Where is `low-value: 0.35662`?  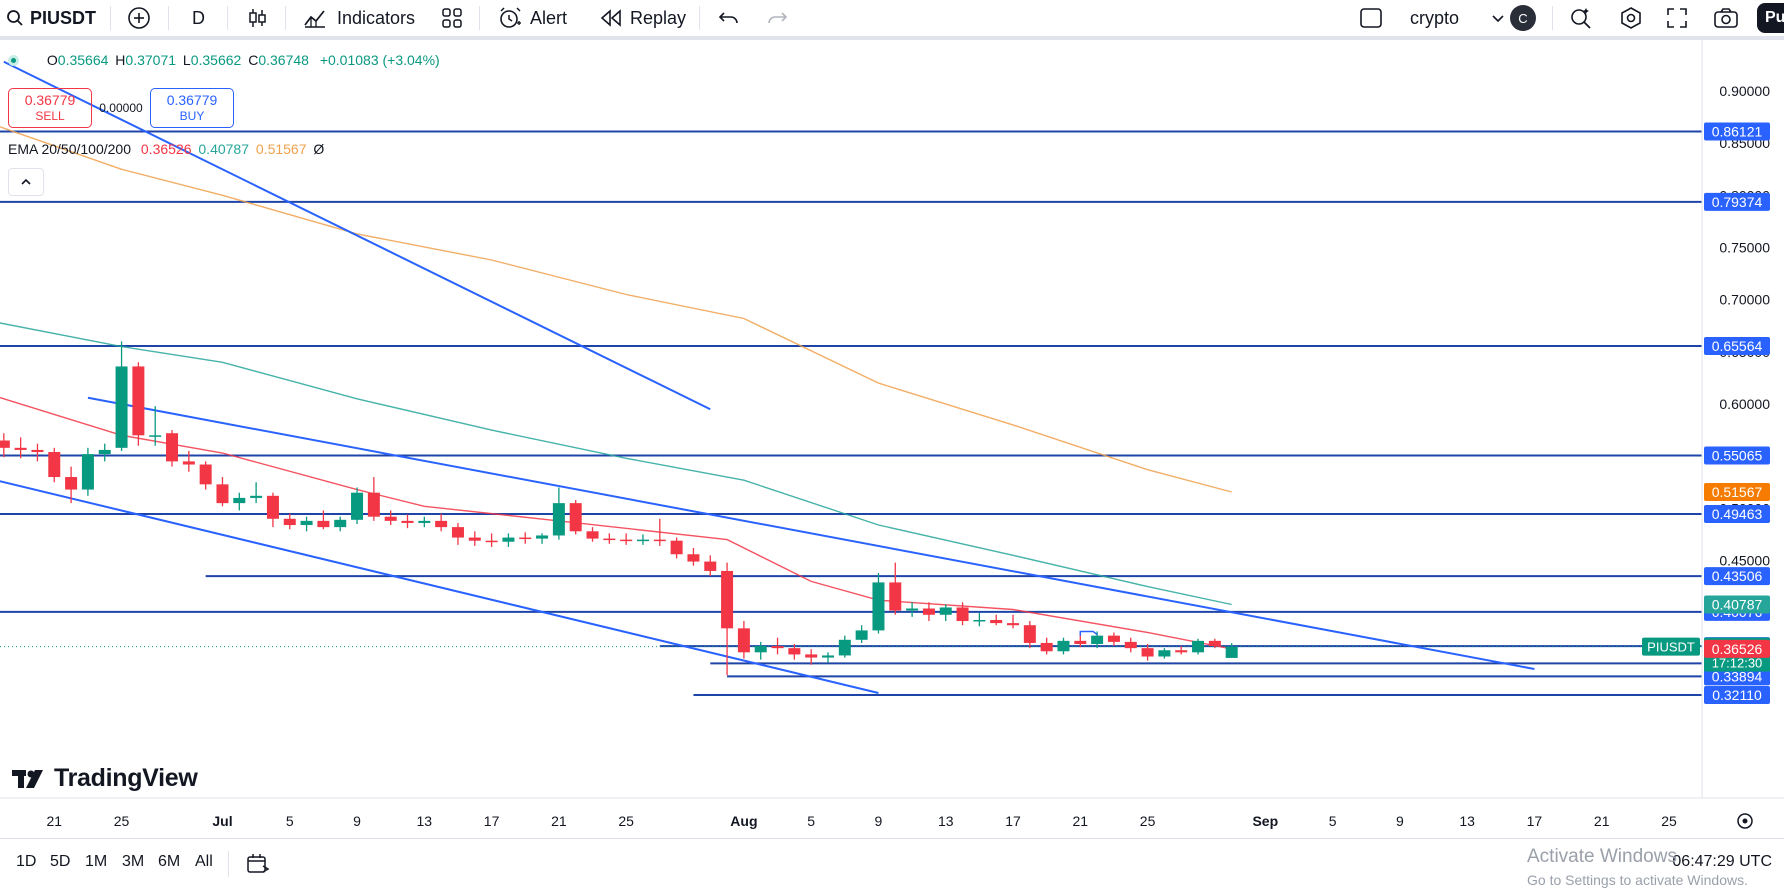
low-value: 0.35662 is located at coordinates (216, 60).